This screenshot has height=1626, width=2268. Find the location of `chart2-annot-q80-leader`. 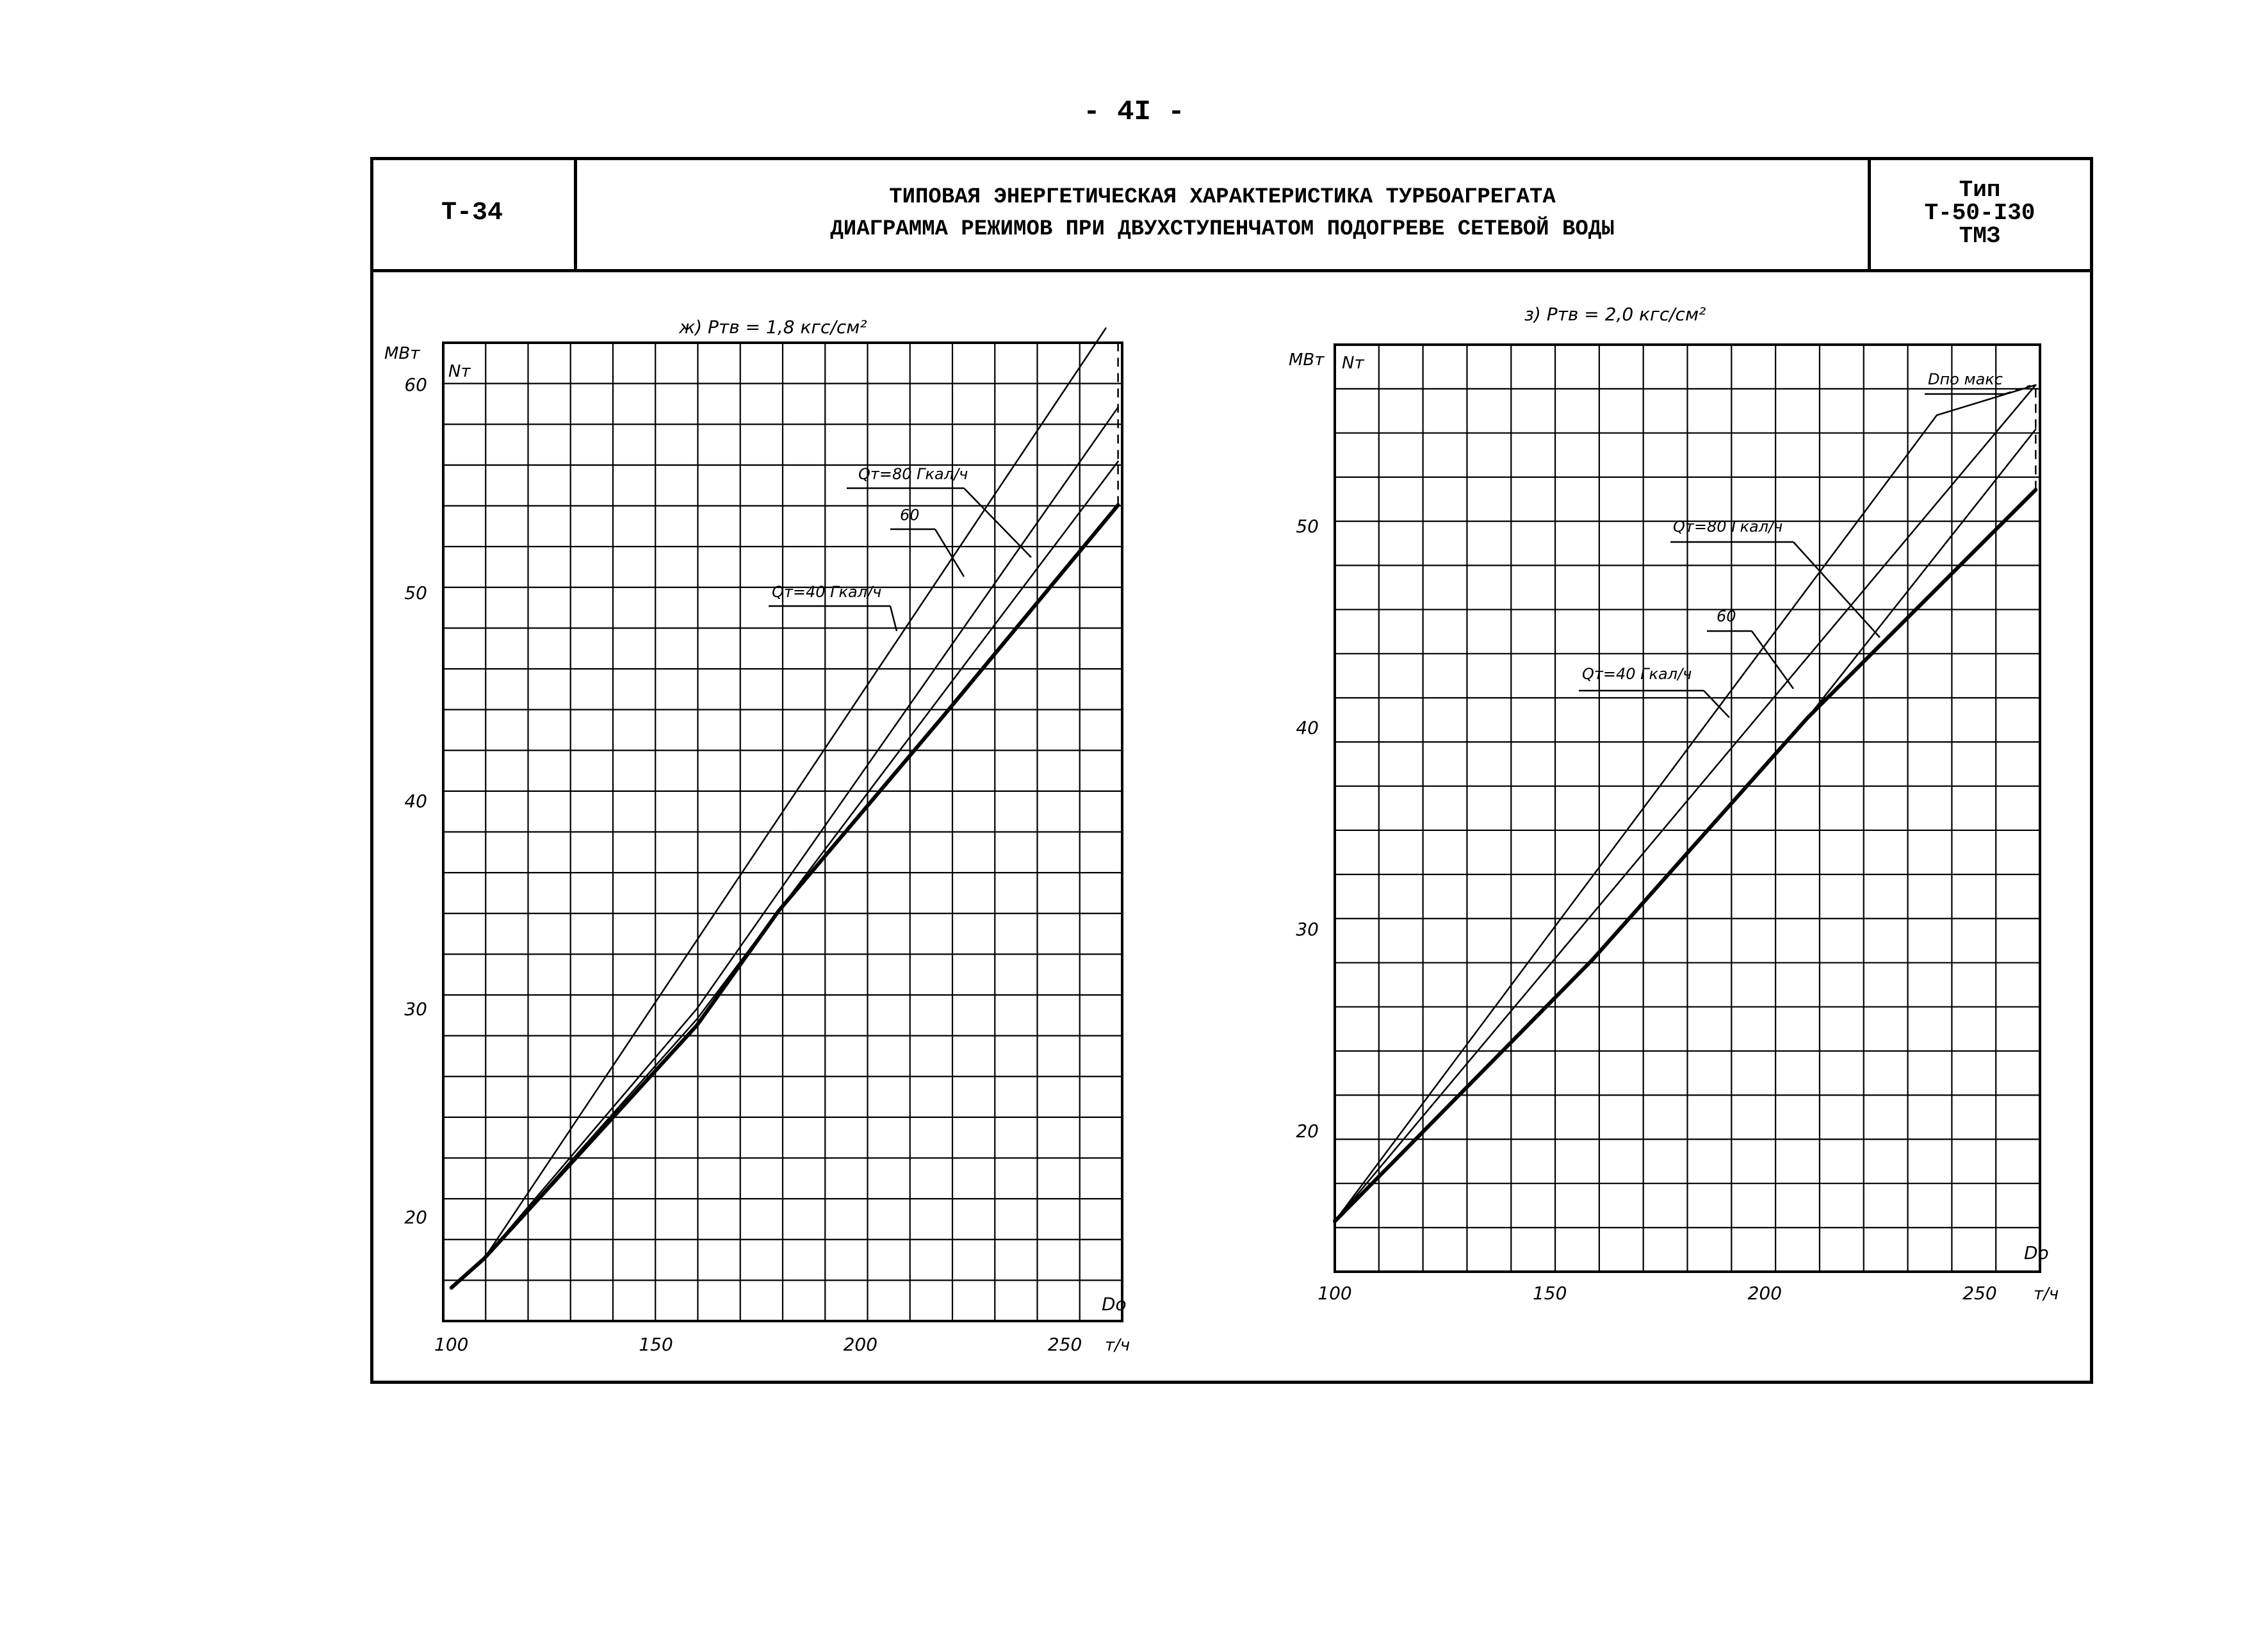

chart2-annot-q80-leader is located at coordinates (1836, 589).